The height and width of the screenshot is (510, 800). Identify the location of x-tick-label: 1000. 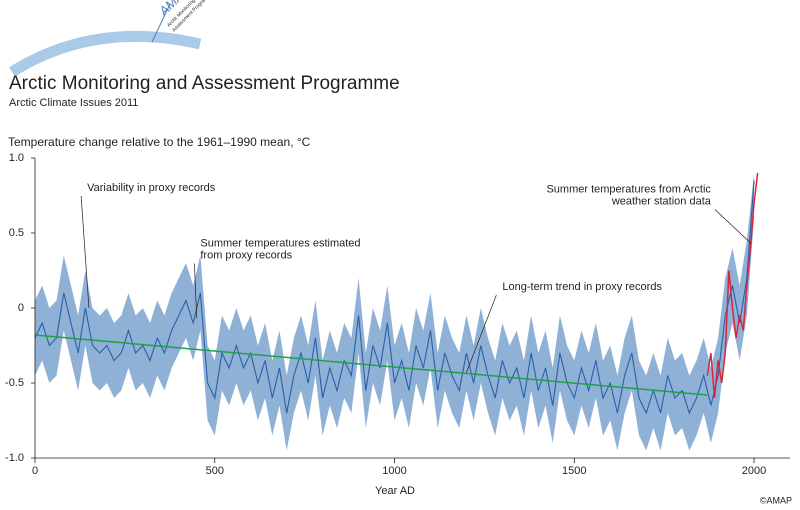
(394, 471).